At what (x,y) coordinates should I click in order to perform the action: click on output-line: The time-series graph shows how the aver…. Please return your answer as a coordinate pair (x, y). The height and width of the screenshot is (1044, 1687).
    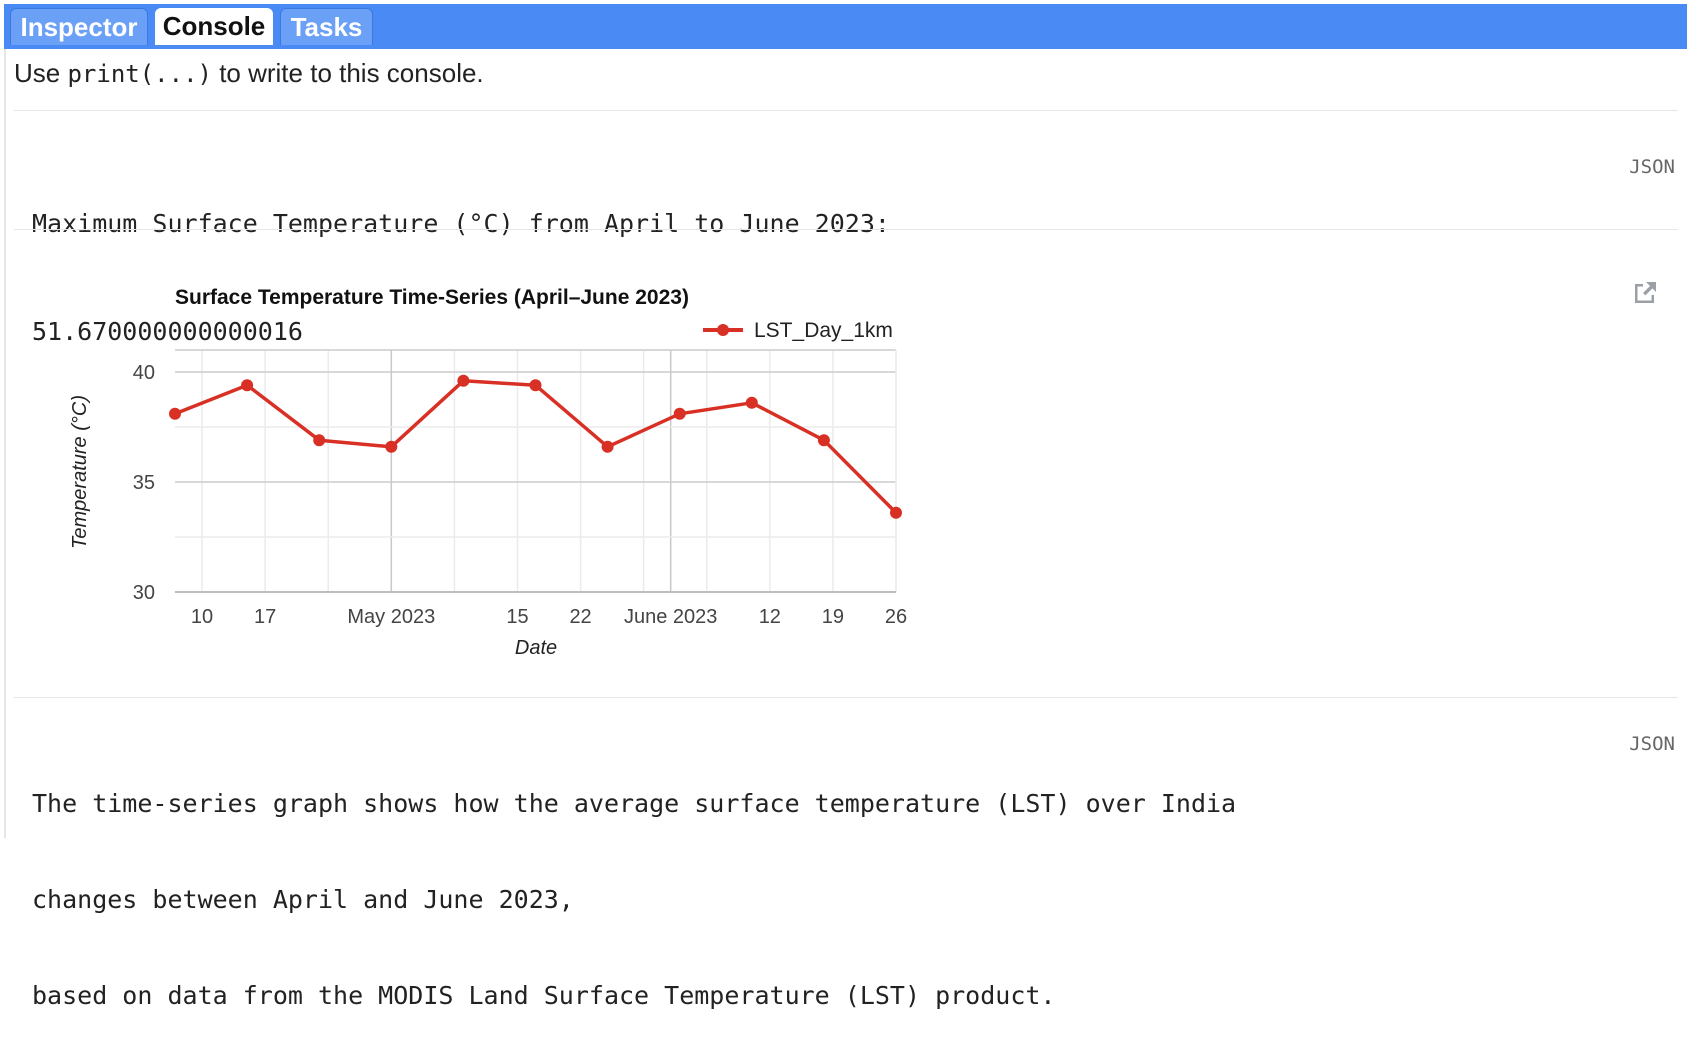
    Looking at the image, I should click on (634, 803).